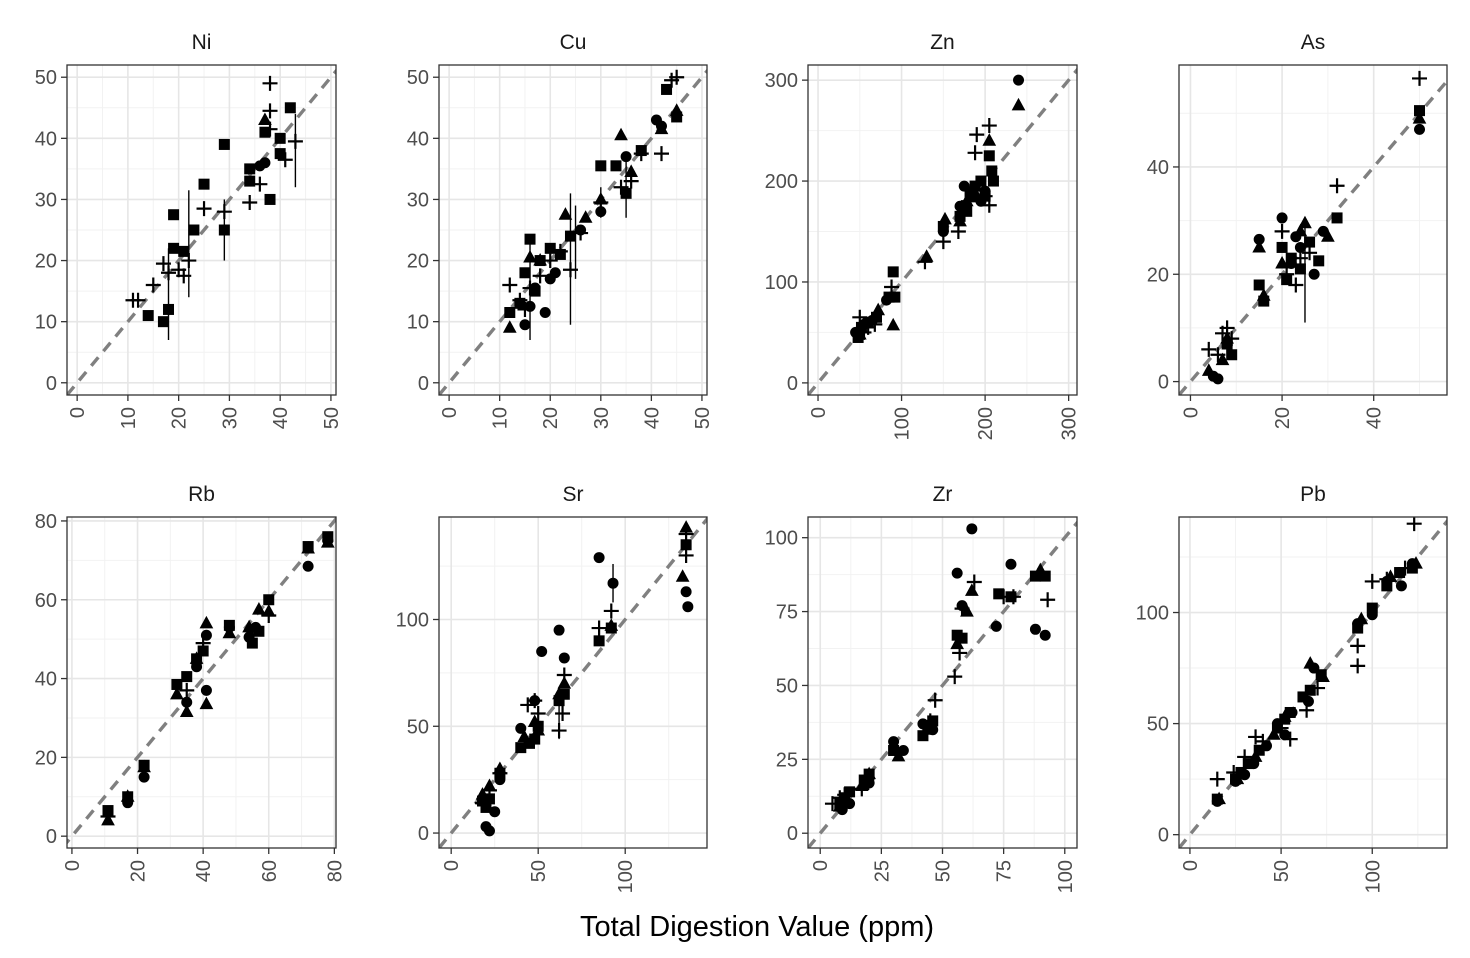 The height and width of the screenshot is (958, 1470). I want to click on x-tick-label: 60, so click(270, 871).